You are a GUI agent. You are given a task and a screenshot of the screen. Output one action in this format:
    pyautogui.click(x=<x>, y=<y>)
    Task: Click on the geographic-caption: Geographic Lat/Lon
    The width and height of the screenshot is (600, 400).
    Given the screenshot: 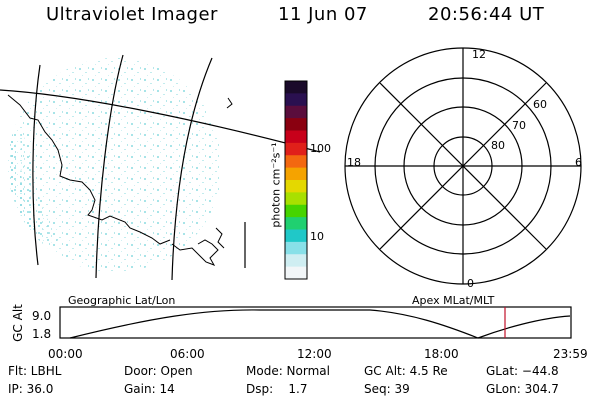 What is the action you would take?
    pyautogui.click(x=122, y=300)
    